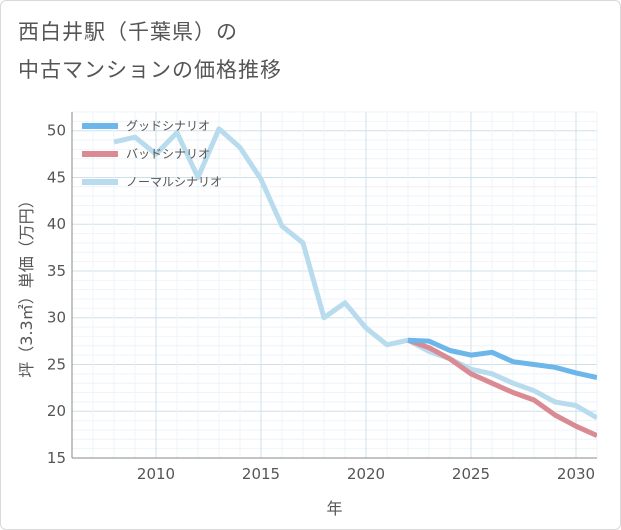  What do you see at coordinates (168, 154) in the screenshot?
I see `legend-label-1: バッドシナリオ` at bounding box center [168, 154].